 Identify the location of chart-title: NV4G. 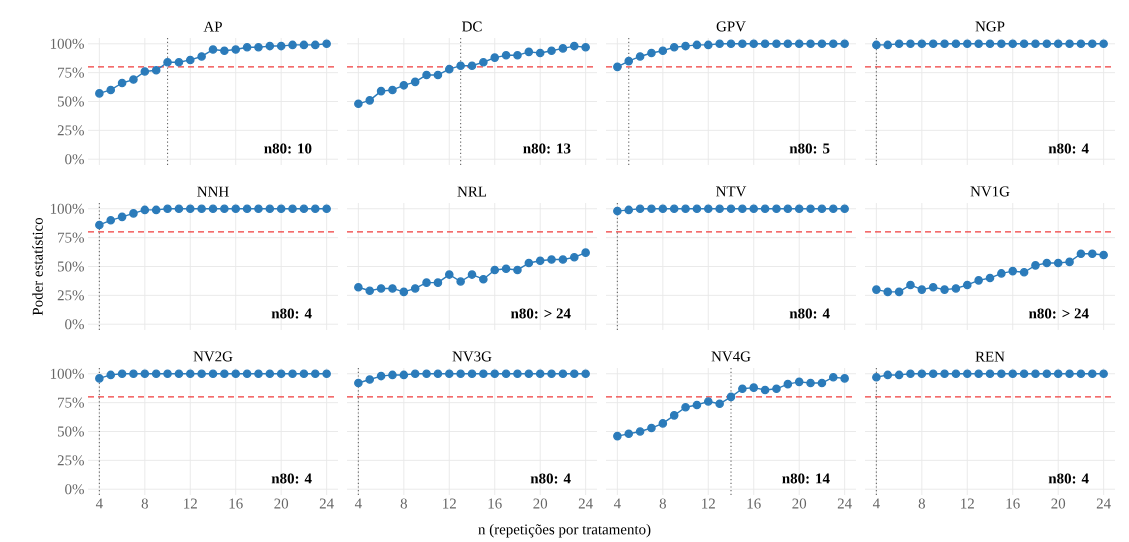
(731, 356).